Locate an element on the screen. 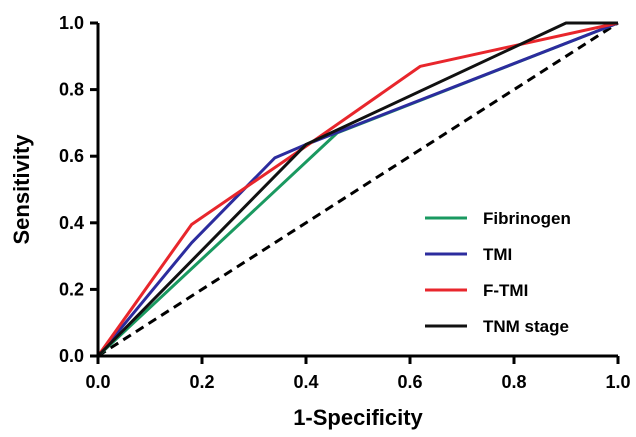 The image size is (636, 437). x-tick-label: 1.0 is located at coordinates (617, 382).